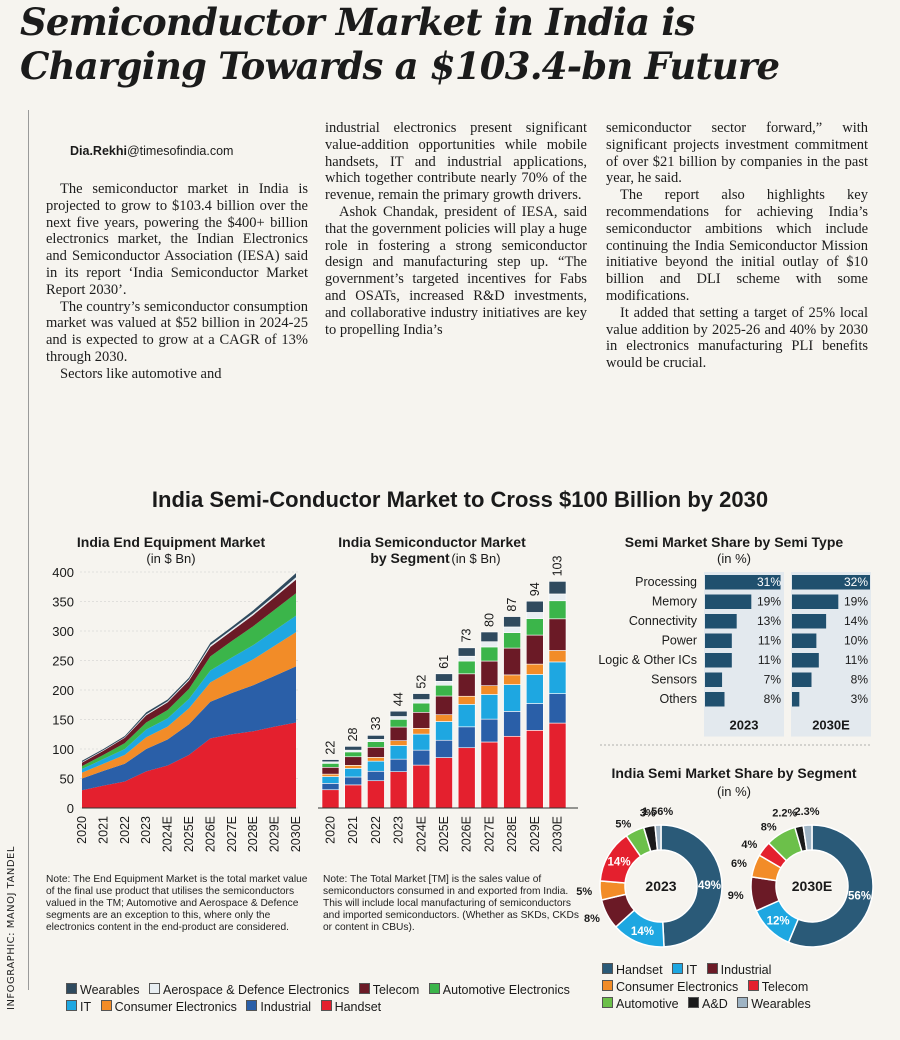  I want to click on bar-total-label: 61, so click(444, 662).